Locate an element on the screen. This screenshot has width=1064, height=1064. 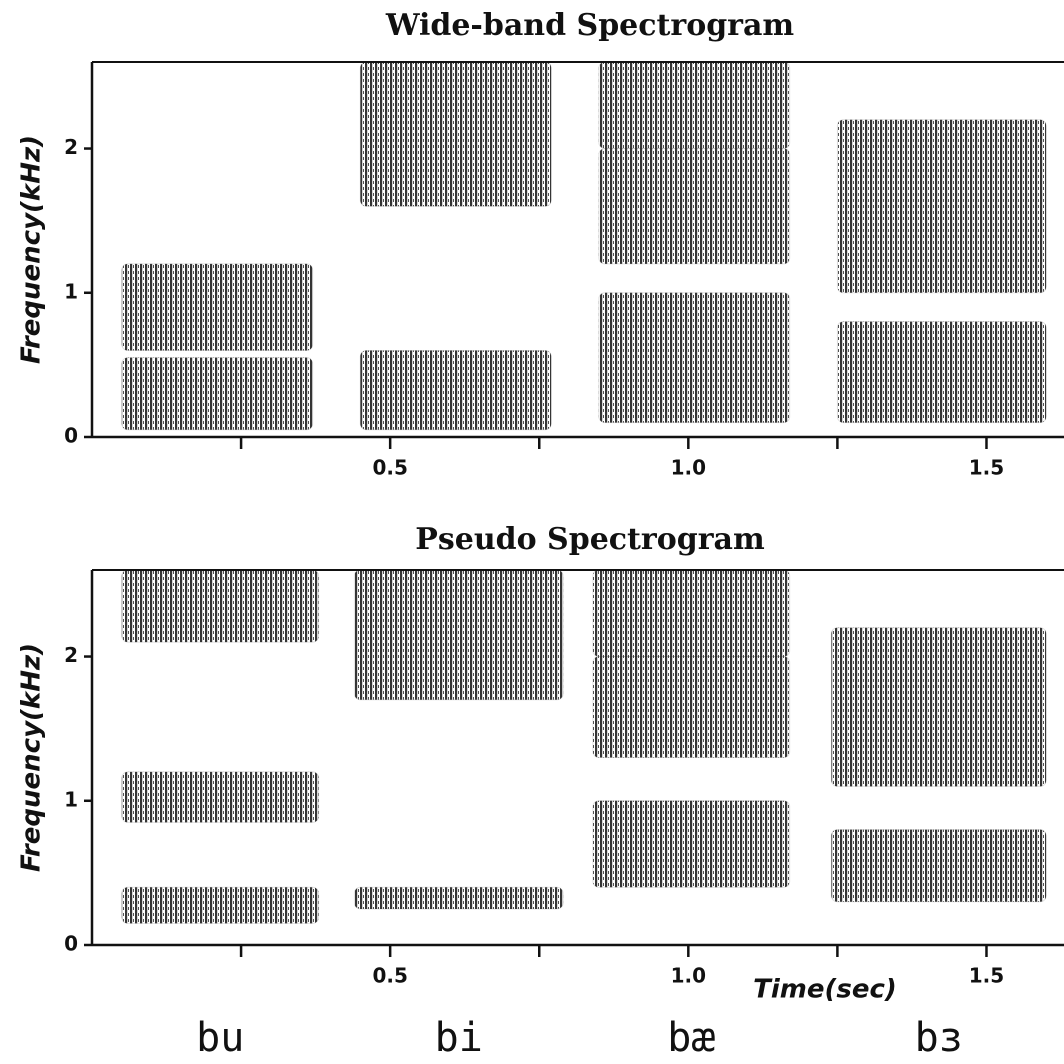
syllable-label: bi is located at coordinates (459, 1038).